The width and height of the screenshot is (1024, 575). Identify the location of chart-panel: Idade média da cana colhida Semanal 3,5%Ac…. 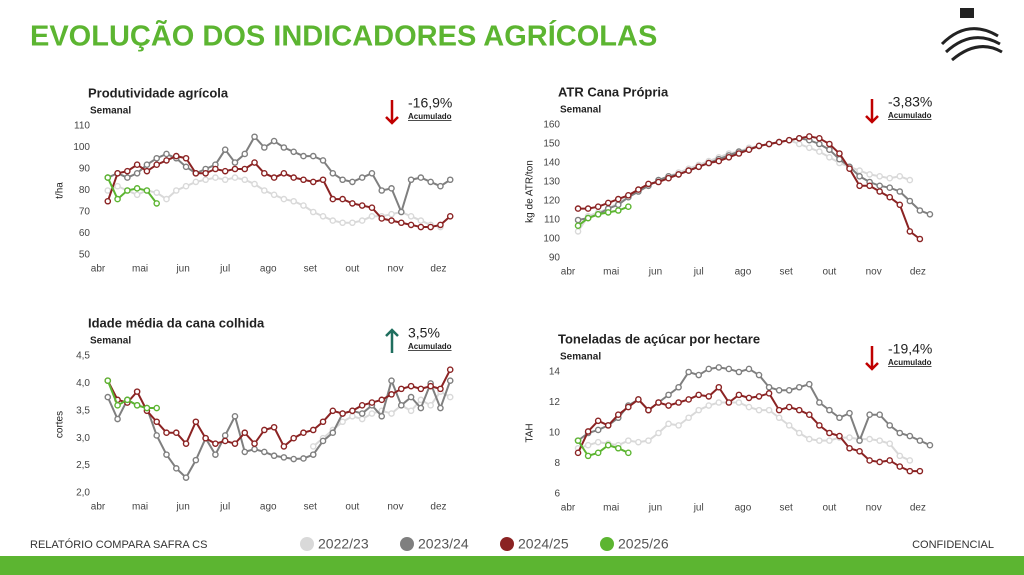
(254, 414).